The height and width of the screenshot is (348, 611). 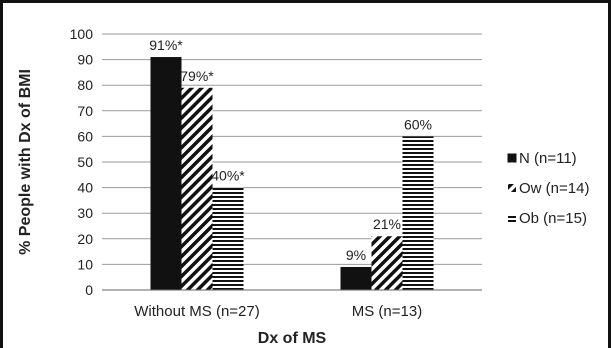 What do you see at coordinates (418, 124) in the screenshot?
I see `data-label: 60%` at bounding box center [418, 124].